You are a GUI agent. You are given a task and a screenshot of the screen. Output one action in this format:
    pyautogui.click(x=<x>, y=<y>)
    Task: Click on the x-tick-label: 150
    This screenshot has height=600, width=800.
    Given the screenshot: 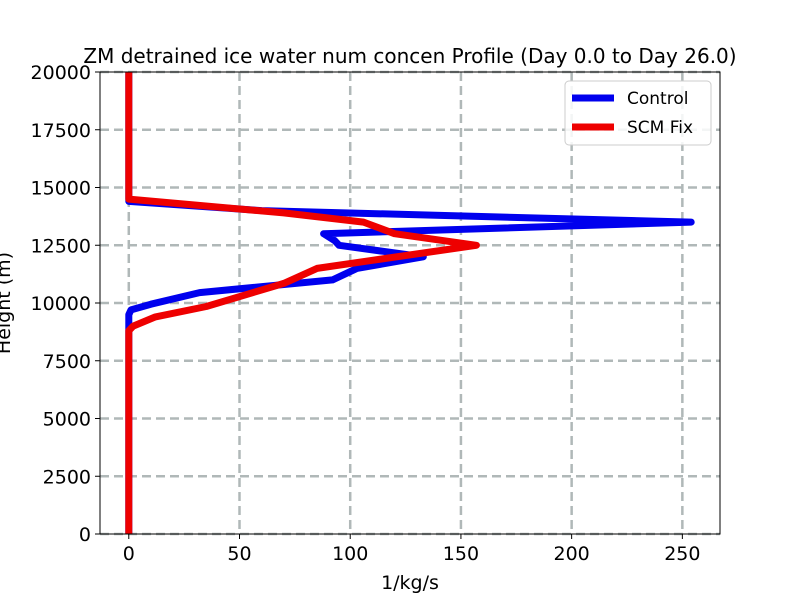 What is the action you would take?
    pyautogui.click(x=461, y=554)
    